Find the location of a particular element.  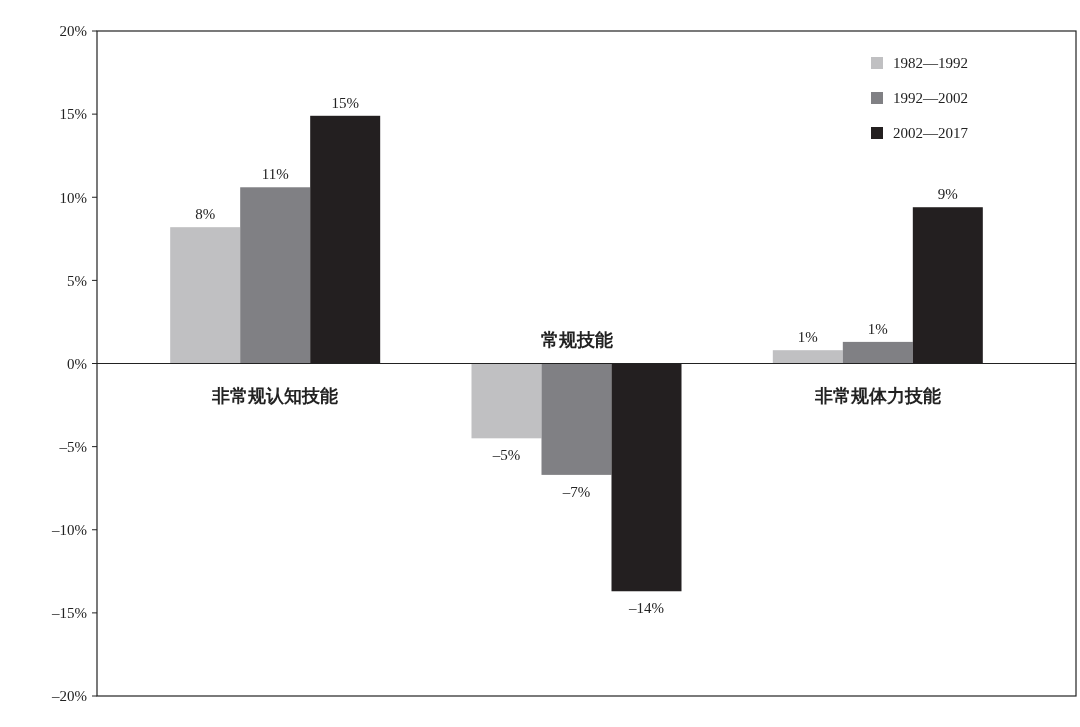

y-tick-label: 0% is located at coordinates (77, 363).